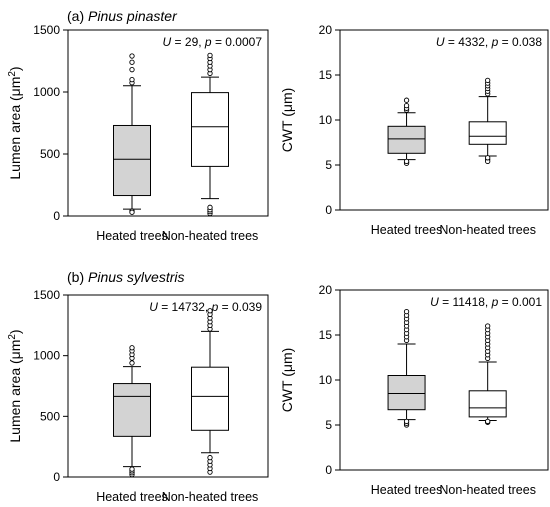  I want to click on species-name: Pinus sylvestris, so click(136, 277).